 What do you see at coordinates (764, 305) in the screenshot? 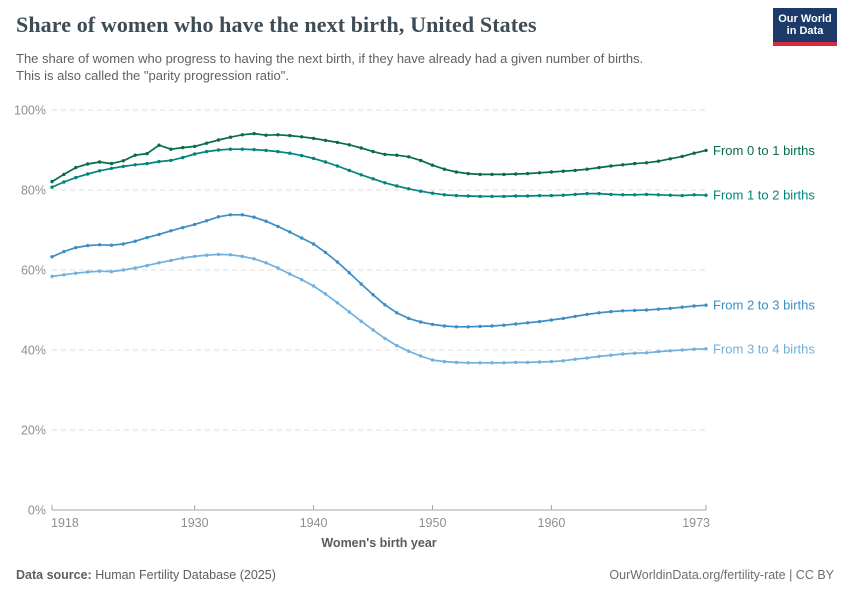
I see `series-end-label-from-2-to-3-births: From 2 to 3 births` at bounding box center [764, 305].